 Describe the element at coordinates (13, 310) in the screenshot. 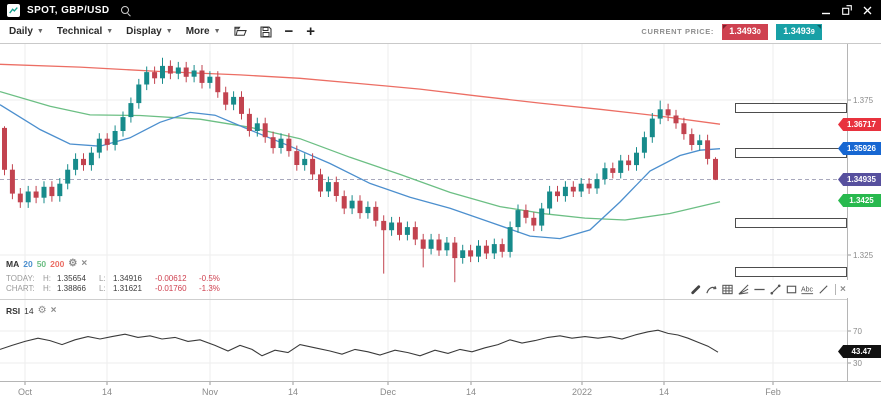

I see `rsi-label: RSI` at that location.